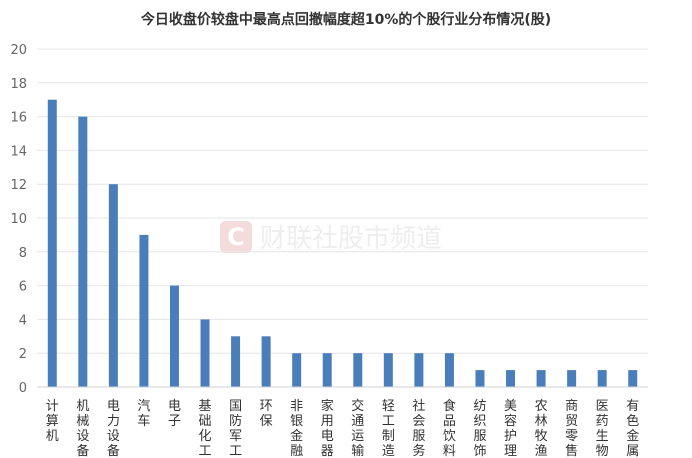 The width and height of the screenshot is (692, 458). What do you see at coordinates (143, 414) in the screenshot?
I see `x-tick-label: 汽车` at bounding box center [143, 414].